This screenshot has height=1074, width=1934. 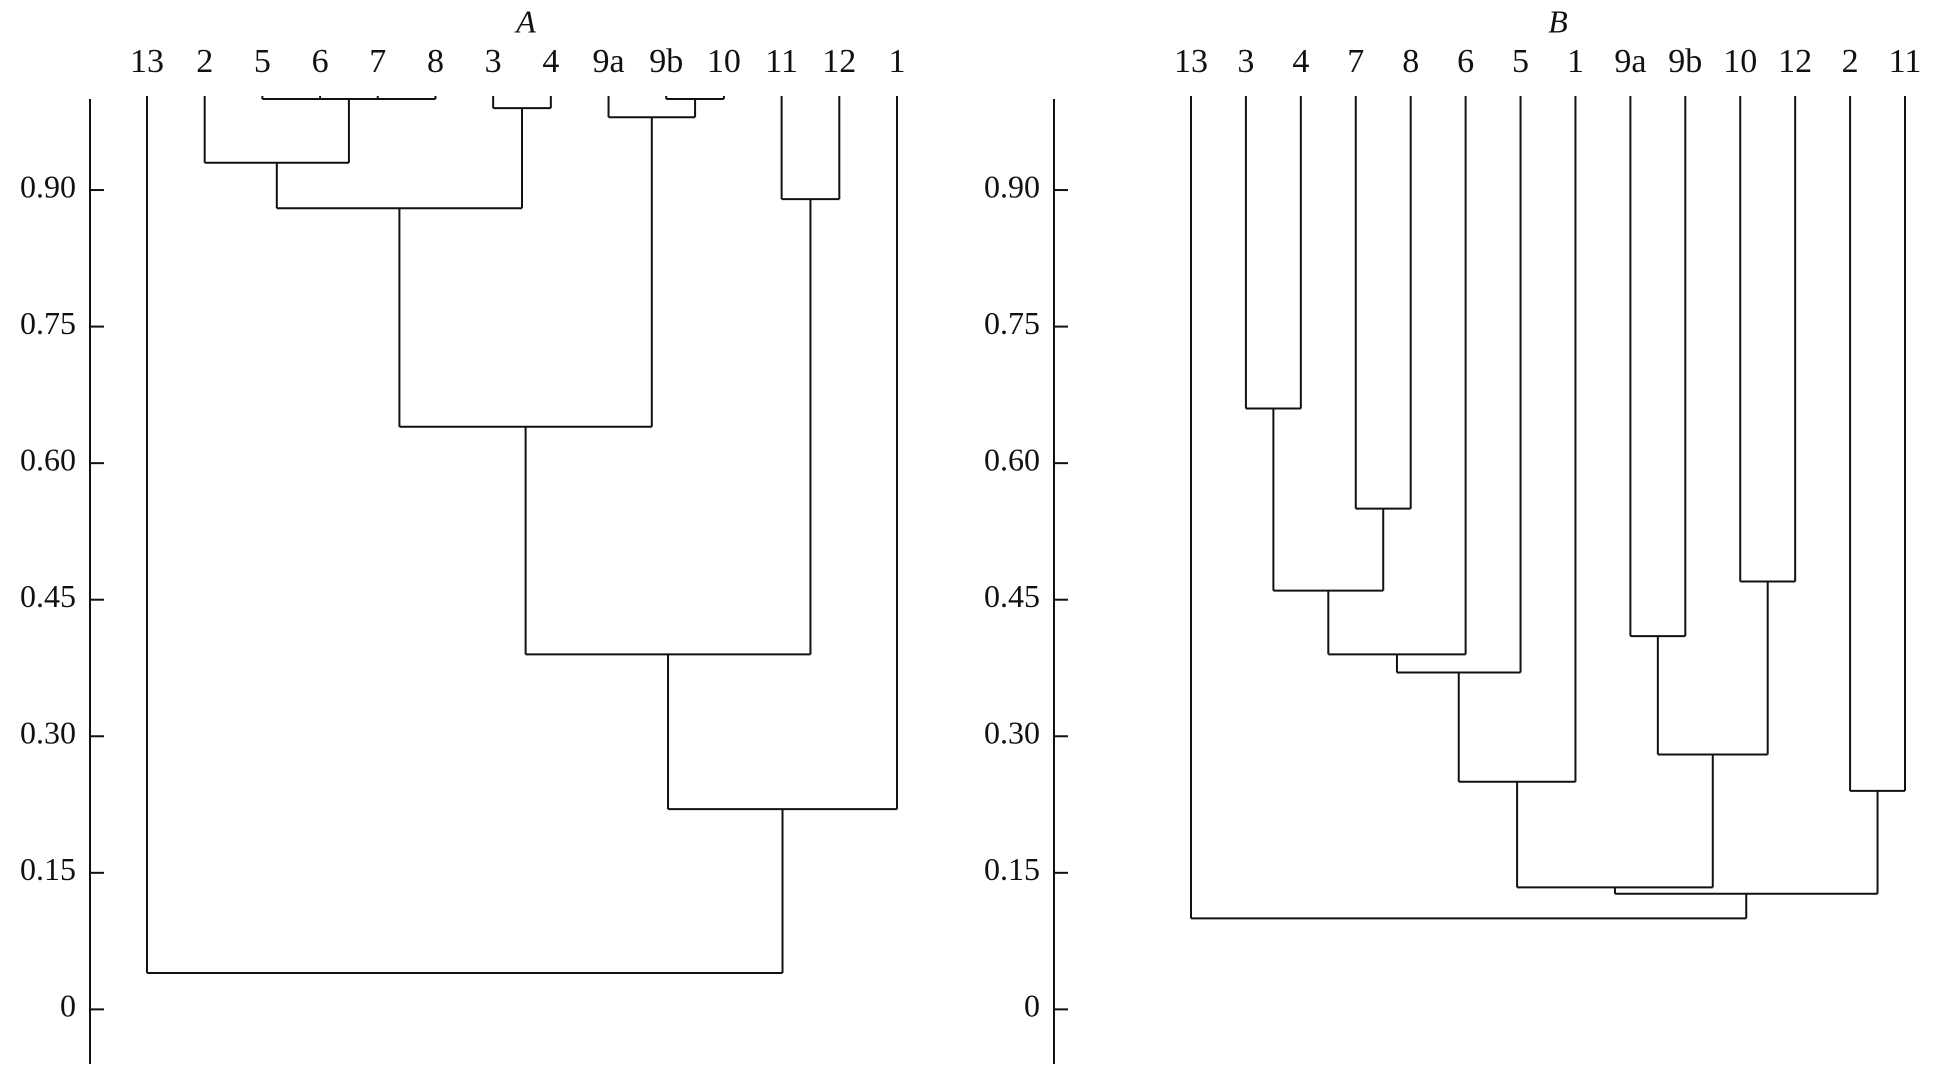 What do you see at coordinates (525, 21) in the screenshot?
I see `panel-title: A` at bounding box center [525, 21].